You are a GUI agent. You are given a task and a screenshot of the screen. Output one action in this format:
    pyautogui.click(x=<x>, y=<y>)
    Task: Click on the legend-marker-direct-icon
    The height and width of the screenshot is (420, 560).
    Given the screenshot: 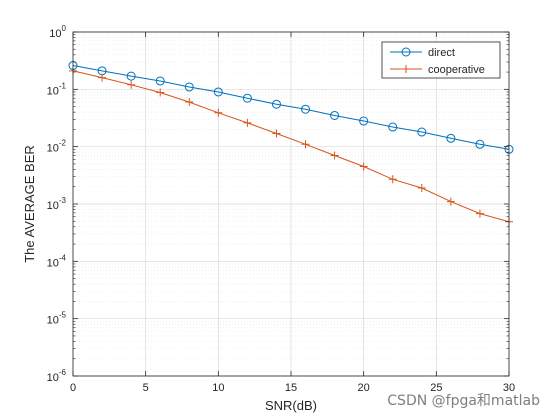 What is the action you would take?
    pyautogui.click(x=406, y=52)
    